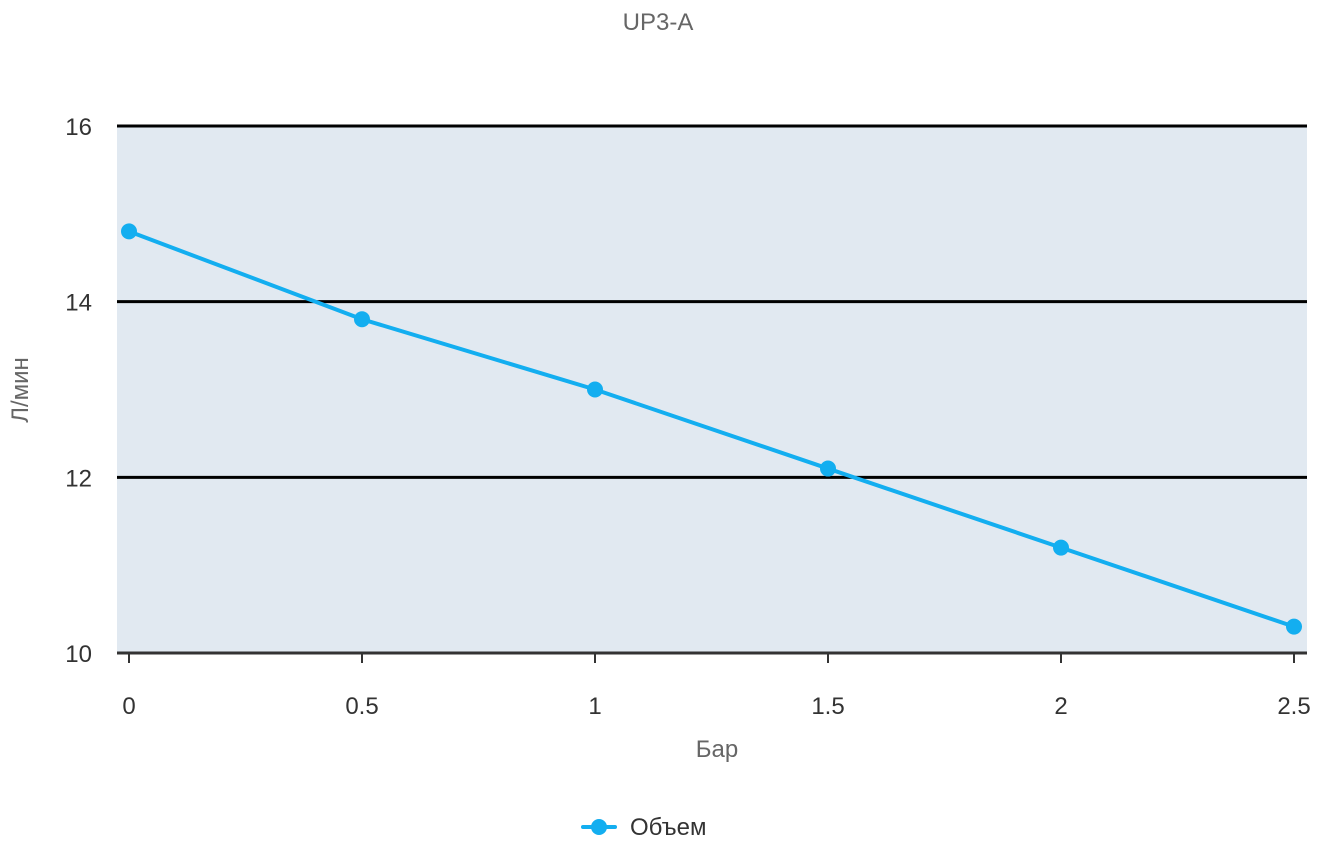 This screenshot has width=1318, height=860. I want to click on x-axis-label: Бар, so click(717, 749).